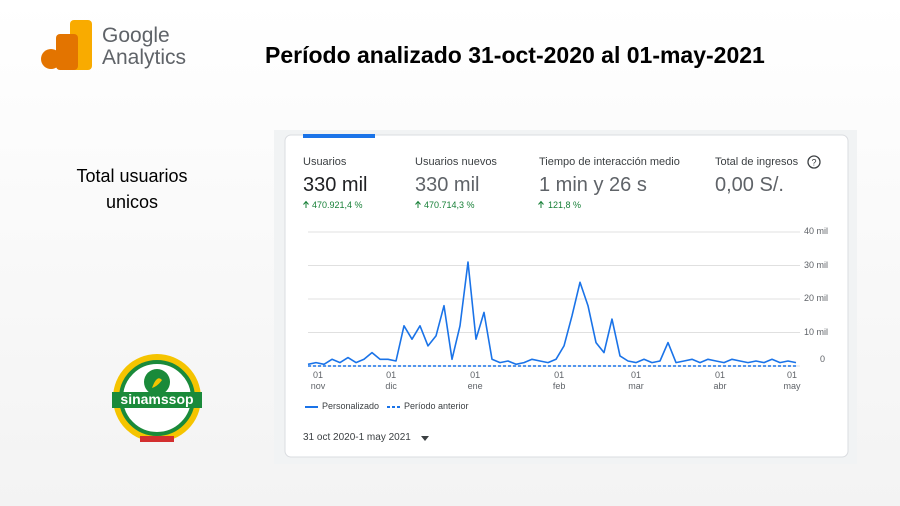  I want to click on metric-change: 121,8 %, so click(565, 205).